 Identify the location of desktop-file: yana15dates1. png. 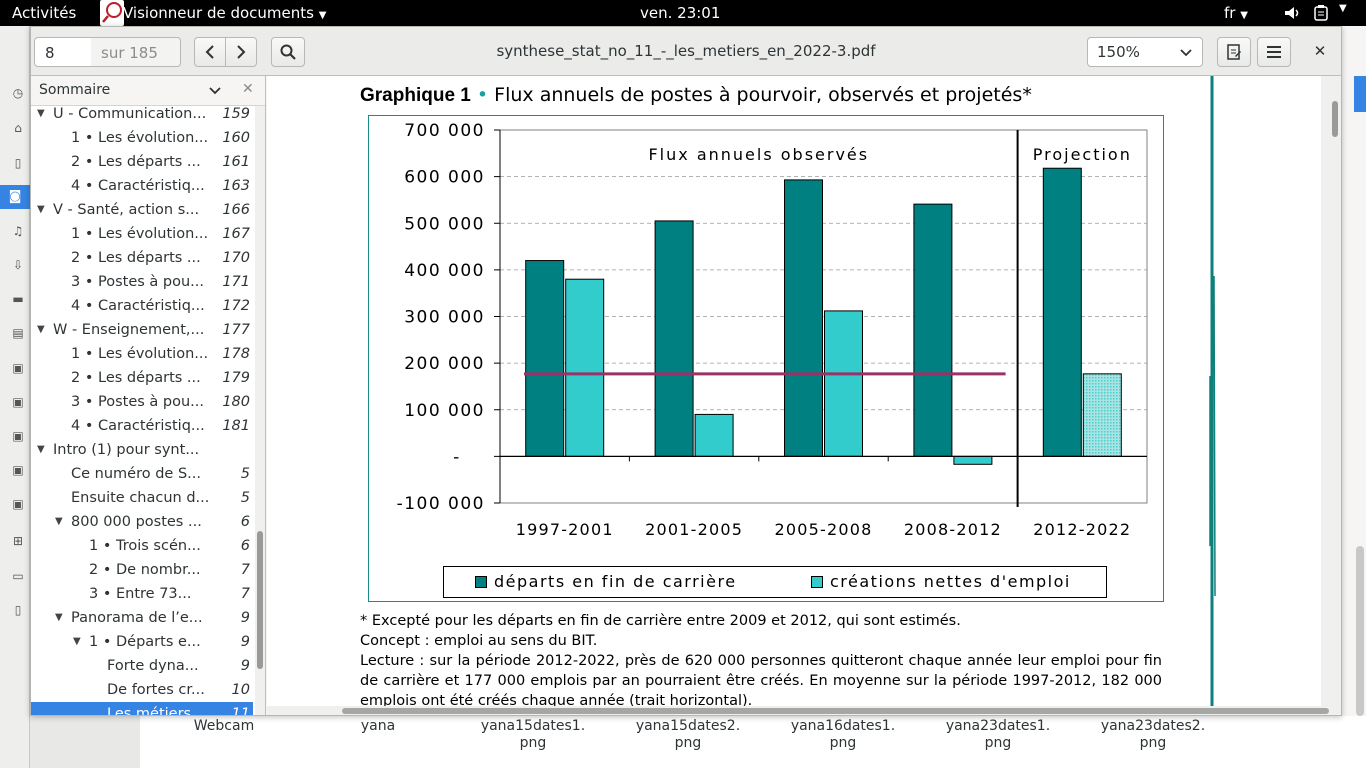
(533, 735).